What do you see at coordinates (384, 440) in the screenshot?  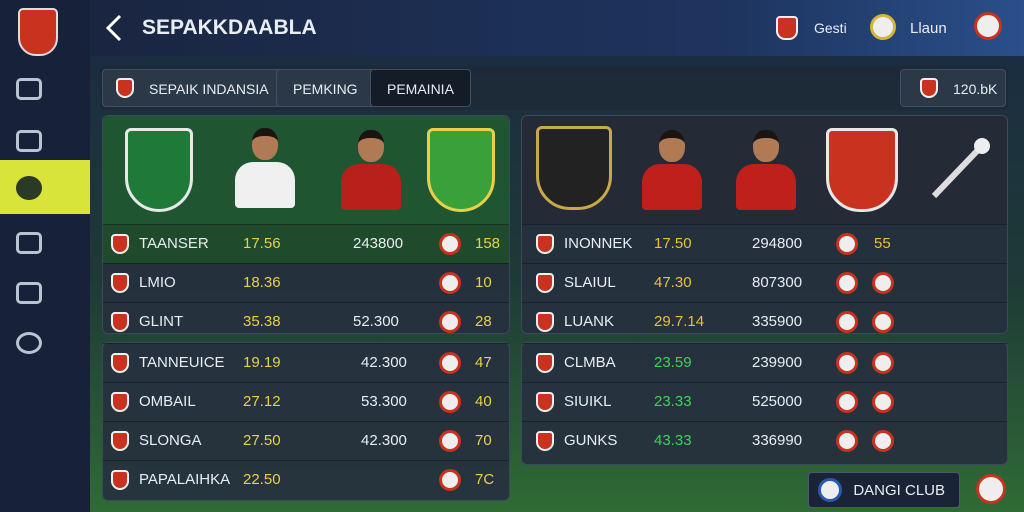 I see `player-value: 42.300` at bounding box center [384, 440].